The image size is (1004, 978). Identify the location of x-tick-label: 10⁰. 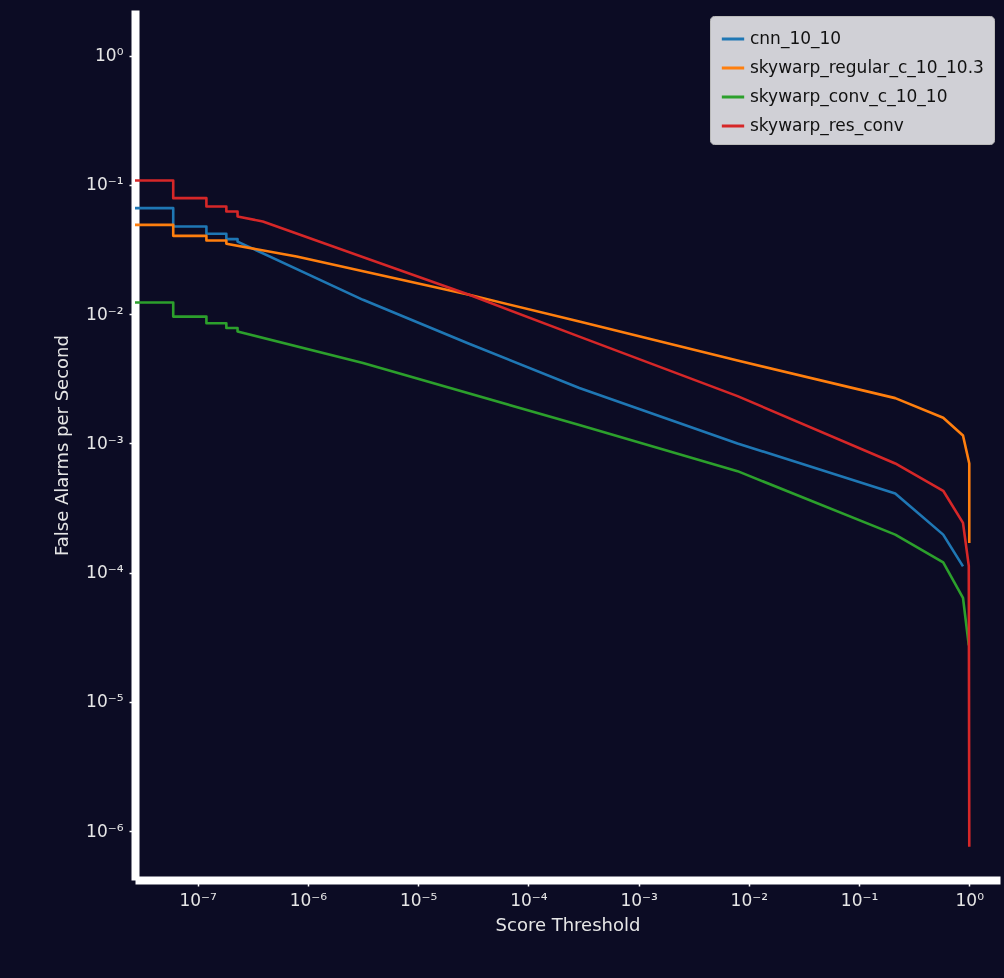
(970, 899).